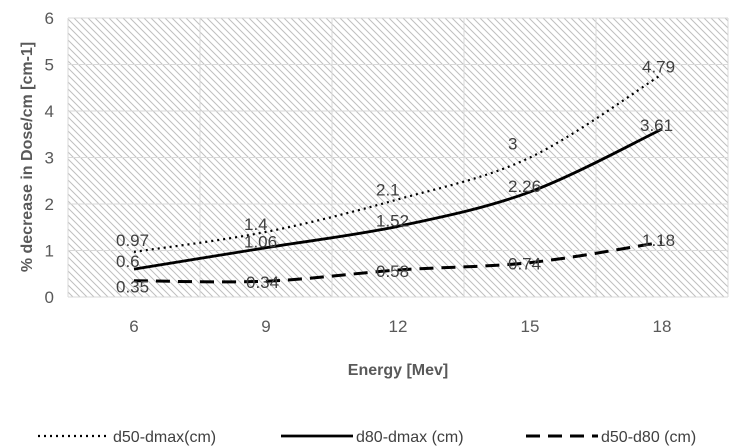  I want to click on x-tick-label: 12, so click(398, 326).